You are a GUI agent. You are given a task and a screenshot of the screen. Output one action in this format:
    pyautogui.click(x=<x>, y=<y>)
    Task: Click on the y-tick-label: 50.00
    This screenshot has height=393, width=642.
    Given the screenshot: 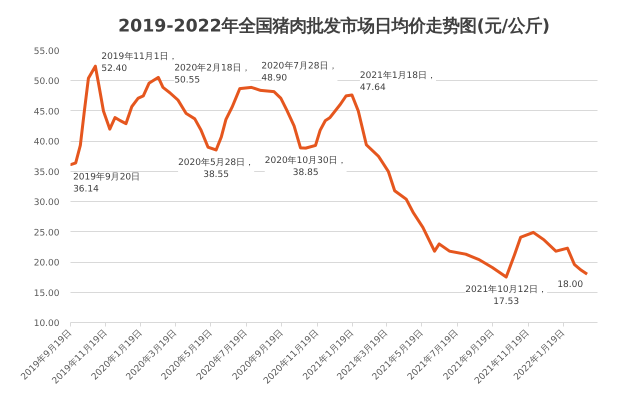 What is the action you would take?
    pyautogui.click(x=47, y=82)
    